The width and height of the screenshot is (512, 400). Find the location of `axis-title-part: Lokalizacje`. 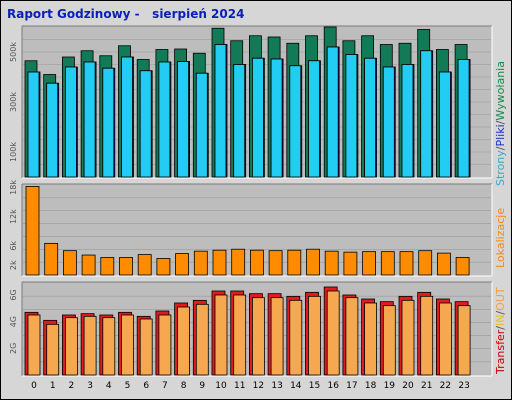

axis-title-part: Lokalizacje is located at coordinates (500, 237).